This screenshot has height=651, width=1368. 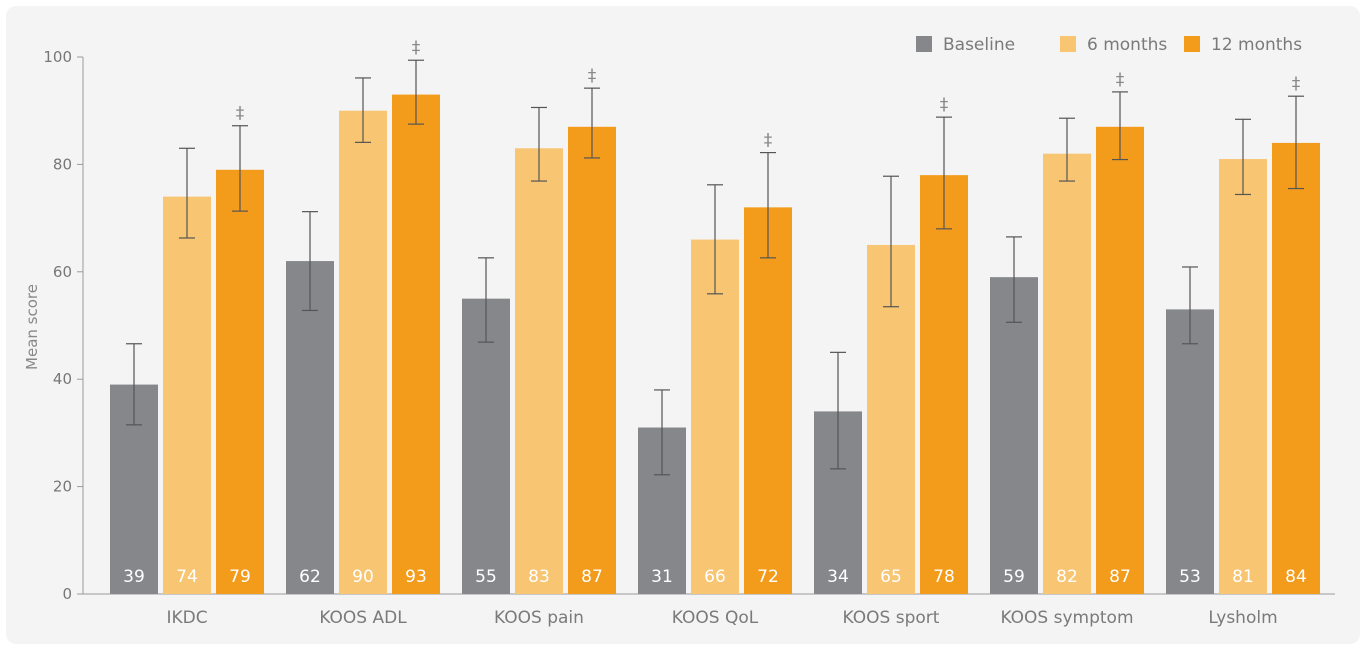 I want to click on data-label: 31, so click(x=662, y=577).